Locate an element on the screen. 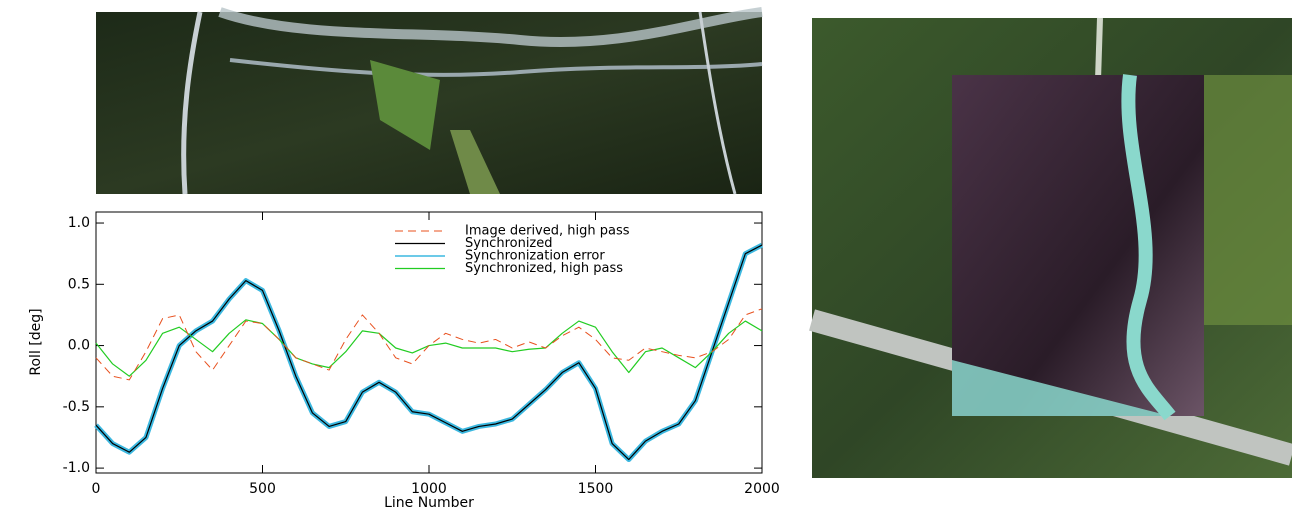 This screenshot has width=1292, height=513. y-tick-label: 0.0 is located at coordinates (79, 346).